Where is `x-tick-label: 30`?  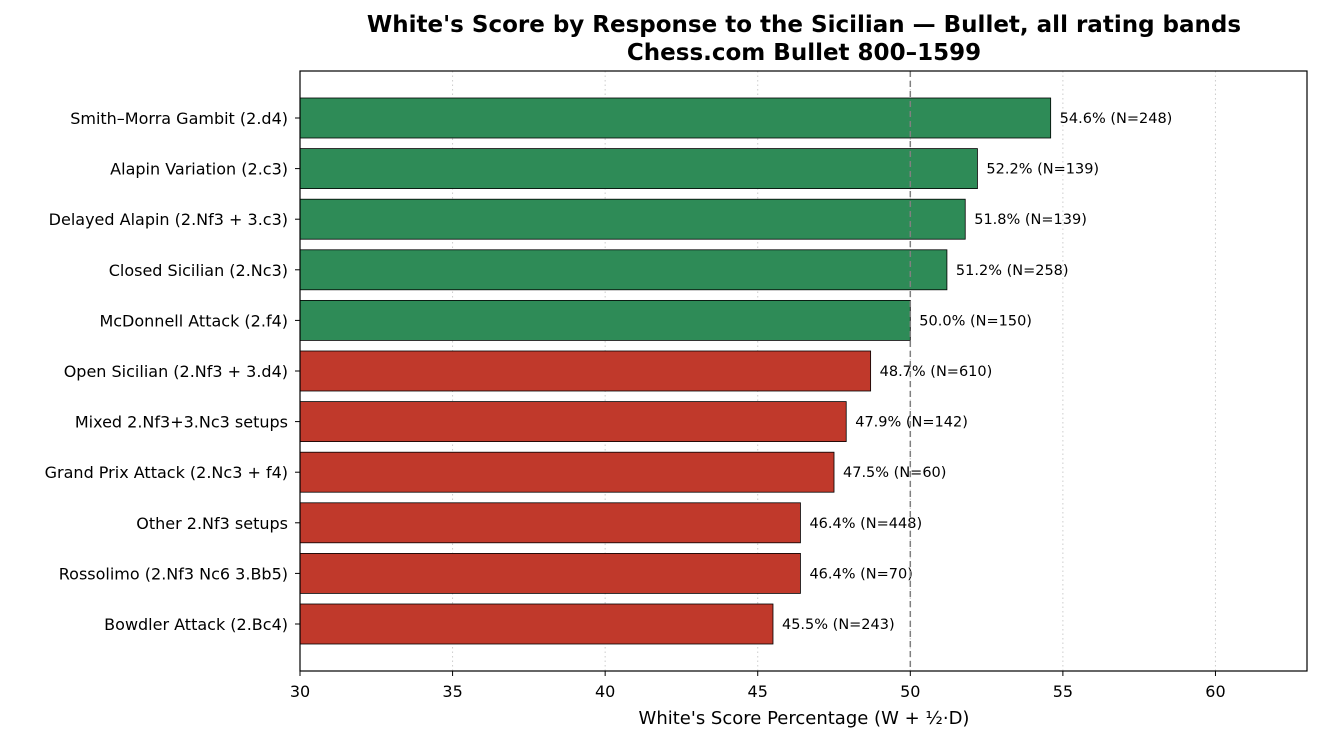 x-tick-label: 30 is located at coordinates (300, 691).